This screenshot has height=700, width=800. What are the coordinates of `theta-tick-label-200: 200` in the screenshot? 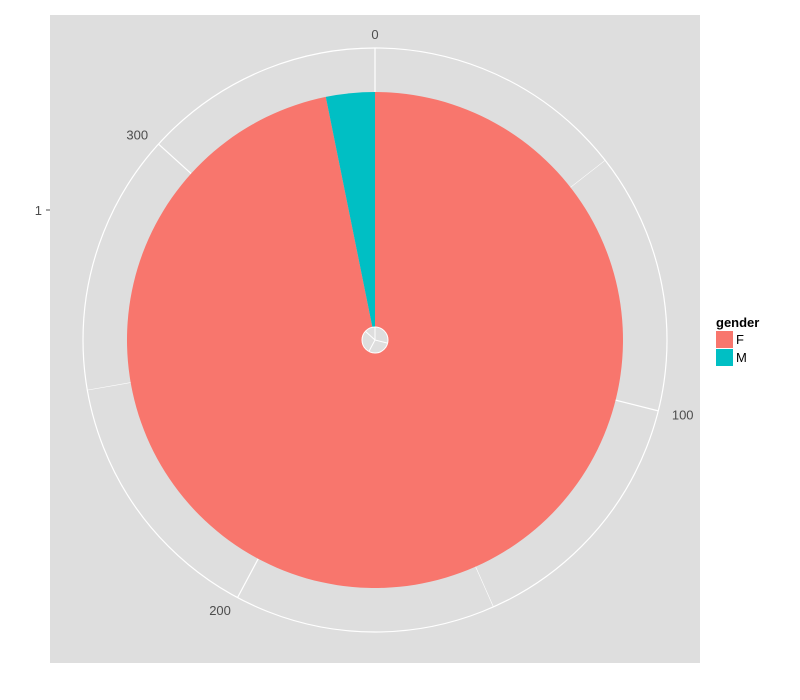 It's located at (220, 610).